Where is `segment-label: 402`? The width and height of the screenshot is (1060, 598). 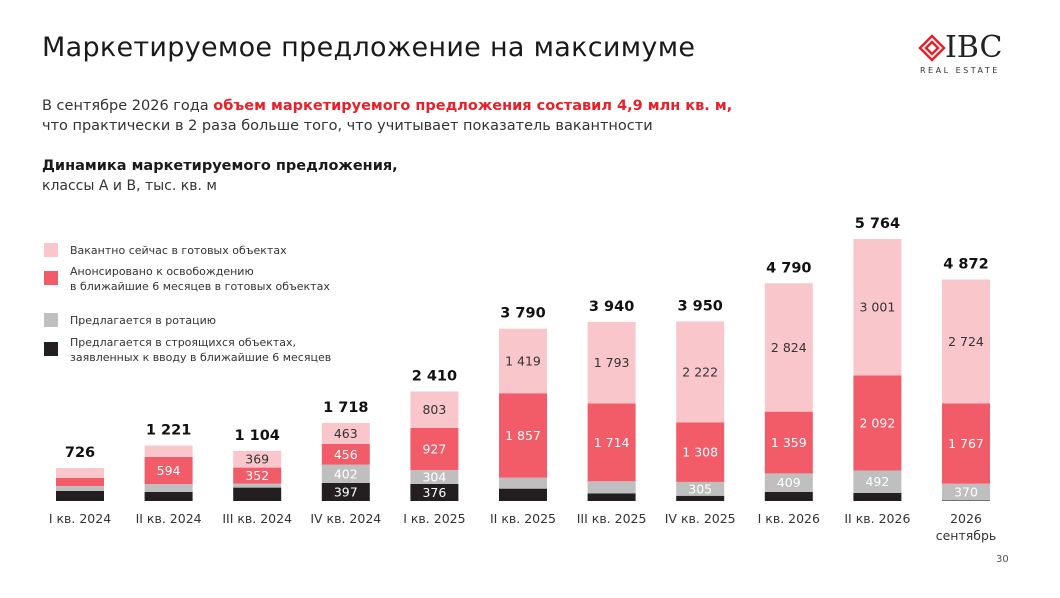 segment-label: 402 is located at coordinates (346, 473).